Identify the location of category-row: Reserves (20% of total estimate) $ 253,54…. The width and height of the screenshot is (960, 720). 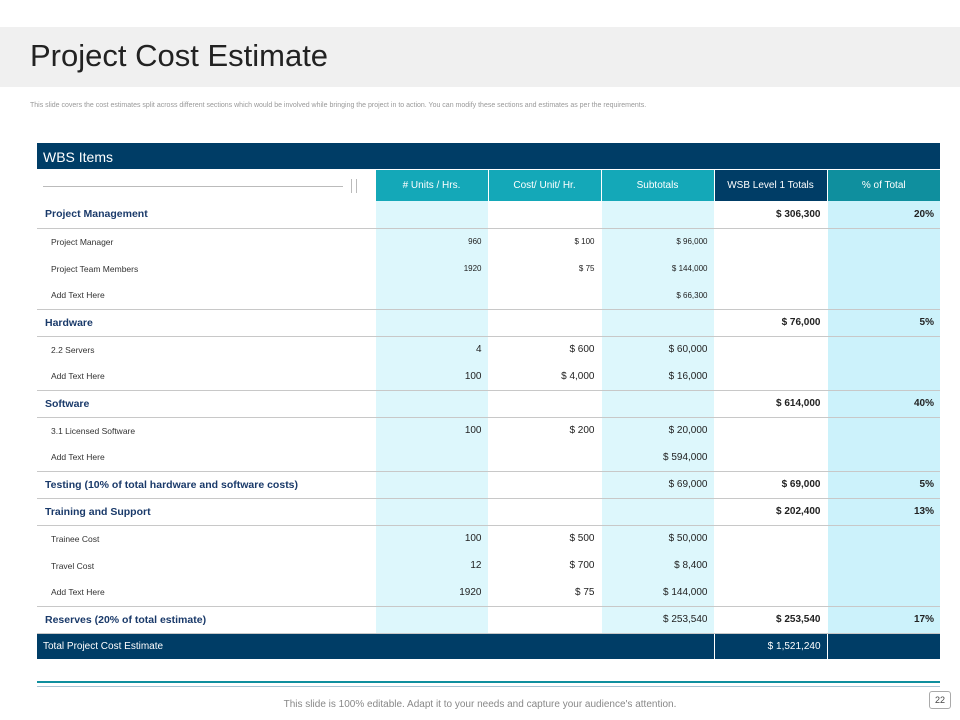
(488, 620).